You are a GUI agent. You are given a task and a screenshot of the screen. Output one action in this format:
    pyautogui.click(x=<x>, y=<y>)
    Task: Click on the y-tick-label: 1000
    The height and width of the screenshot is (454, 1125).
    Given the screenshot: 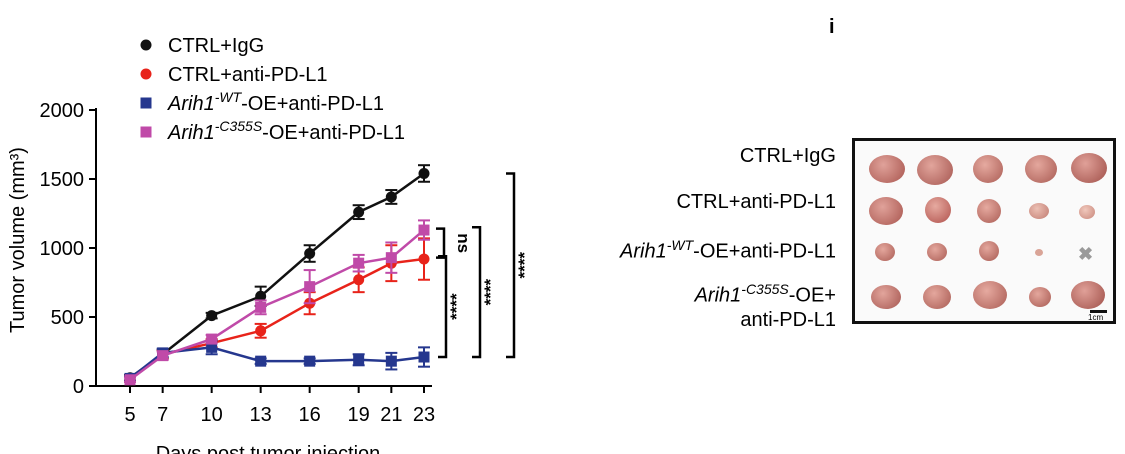 What is the action you would take?
    pyautogui.click(x=62, y=249)
    